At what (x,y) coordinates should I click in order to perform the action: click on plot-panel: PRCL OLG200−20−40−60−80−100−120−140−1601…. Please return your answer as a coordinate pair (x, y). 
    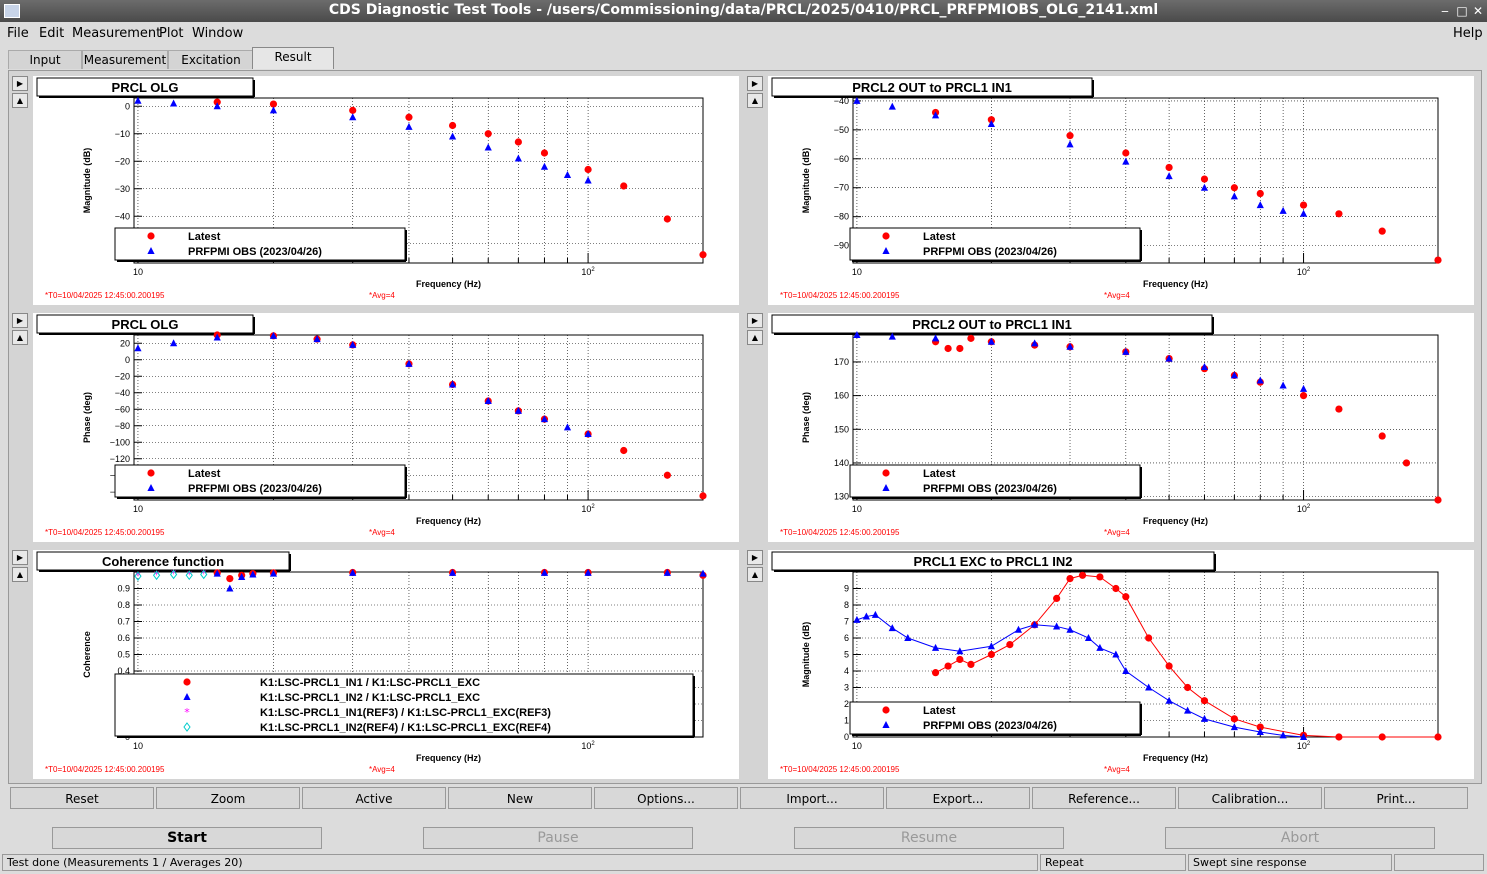
    Looking at the image, I should click on (386, 427).